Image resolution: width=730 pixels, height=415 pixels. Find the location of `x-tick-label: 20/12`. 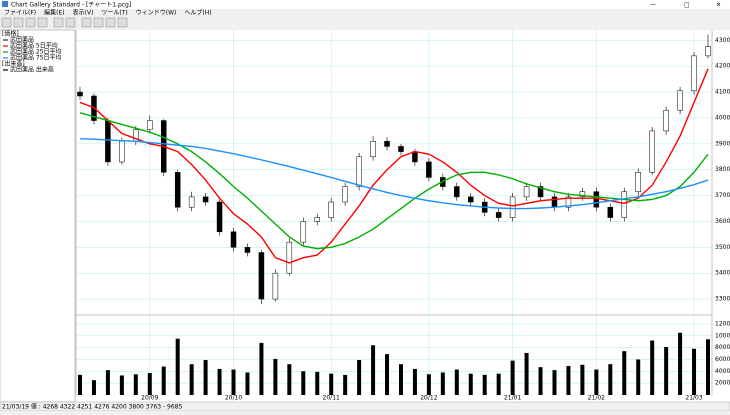

x-tick-label: 20/12 is located at coordinates (428, 398).